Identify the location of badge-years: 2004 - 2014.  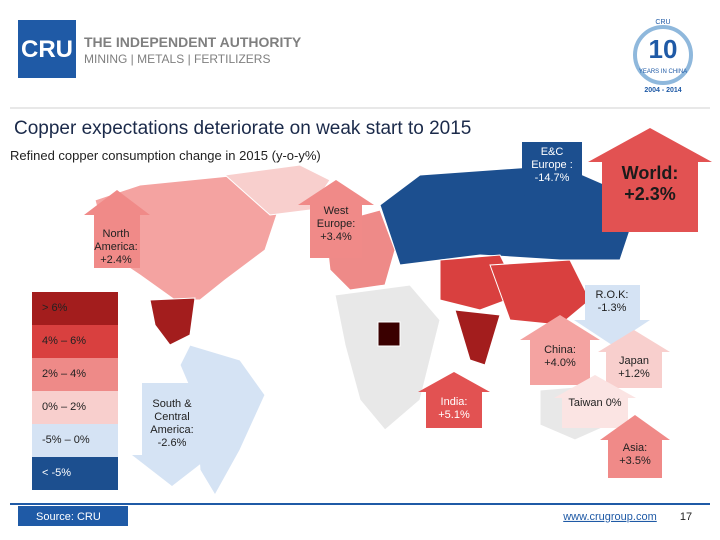
(662, 90).